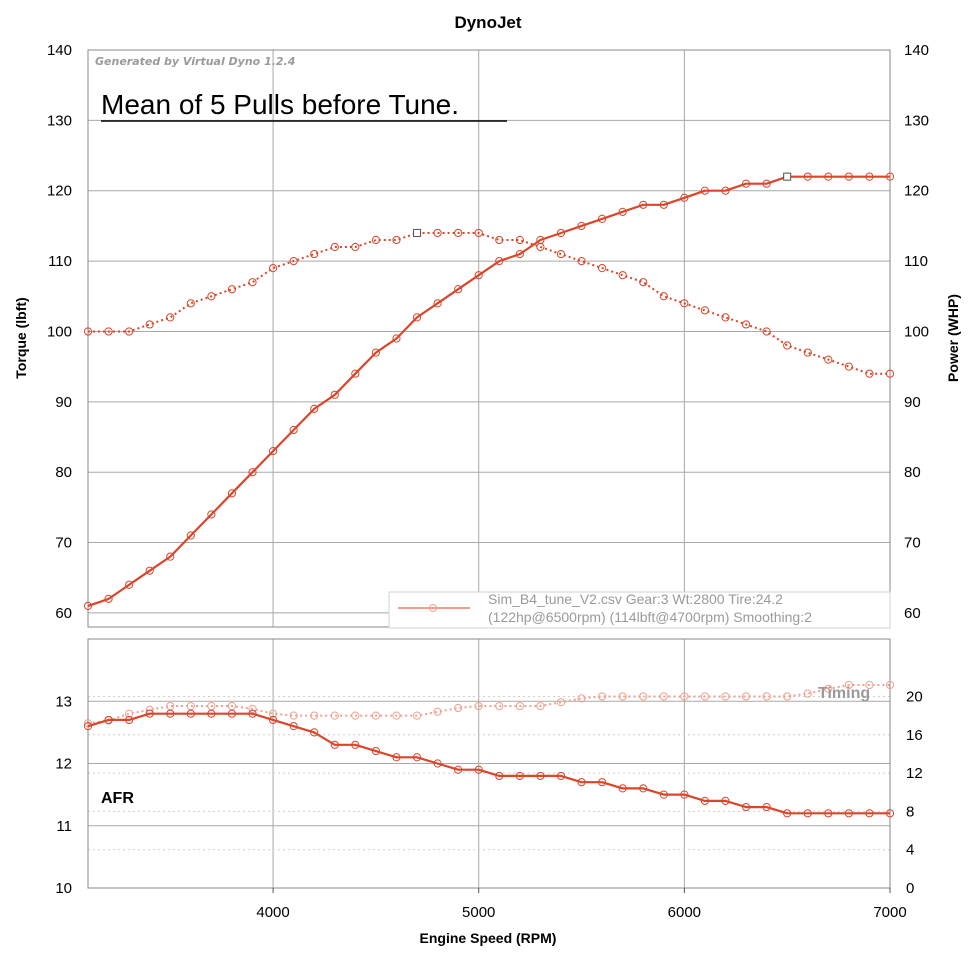 This screenshot has height=959, width=977. What do you see at coordinates (63, 888) in the screenshot?
I see `afr-tick-label: 10` at bounding box center [63, 888].